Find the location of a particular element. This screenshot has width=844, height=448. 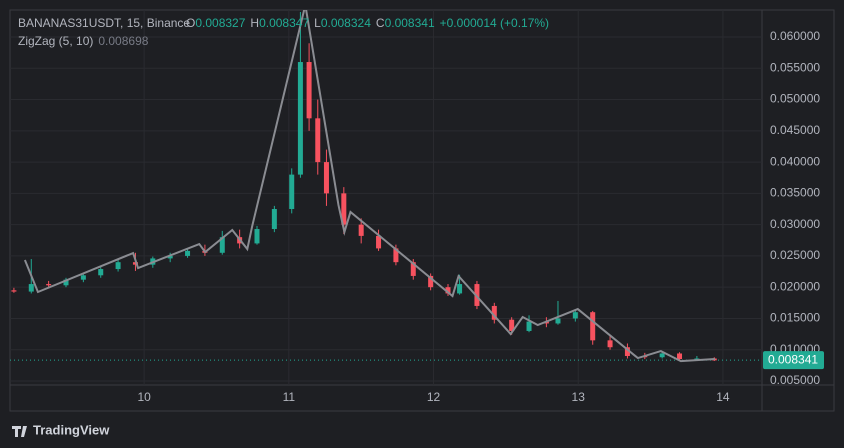

x-tick-label: 13 is located at coordinates (579, 397).